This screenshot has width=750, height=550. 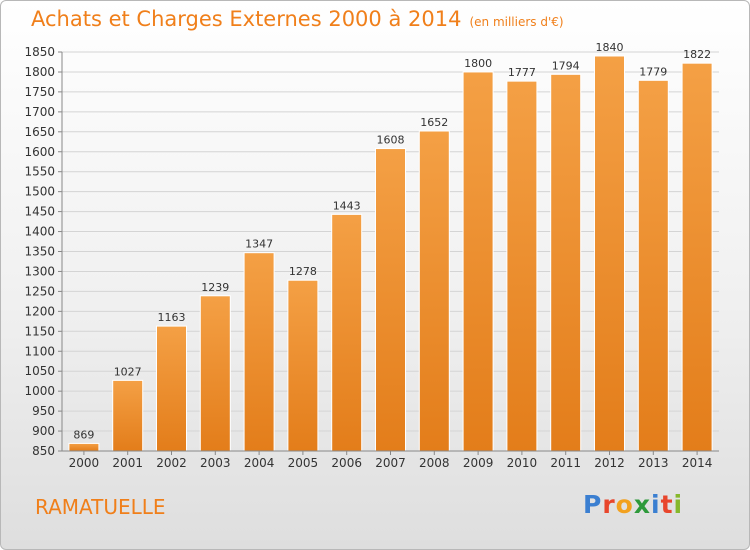 What do you see at coordinates (609, 504) in the screenshot?
I see `logo-letter: r` at bounding box center [609, 504].